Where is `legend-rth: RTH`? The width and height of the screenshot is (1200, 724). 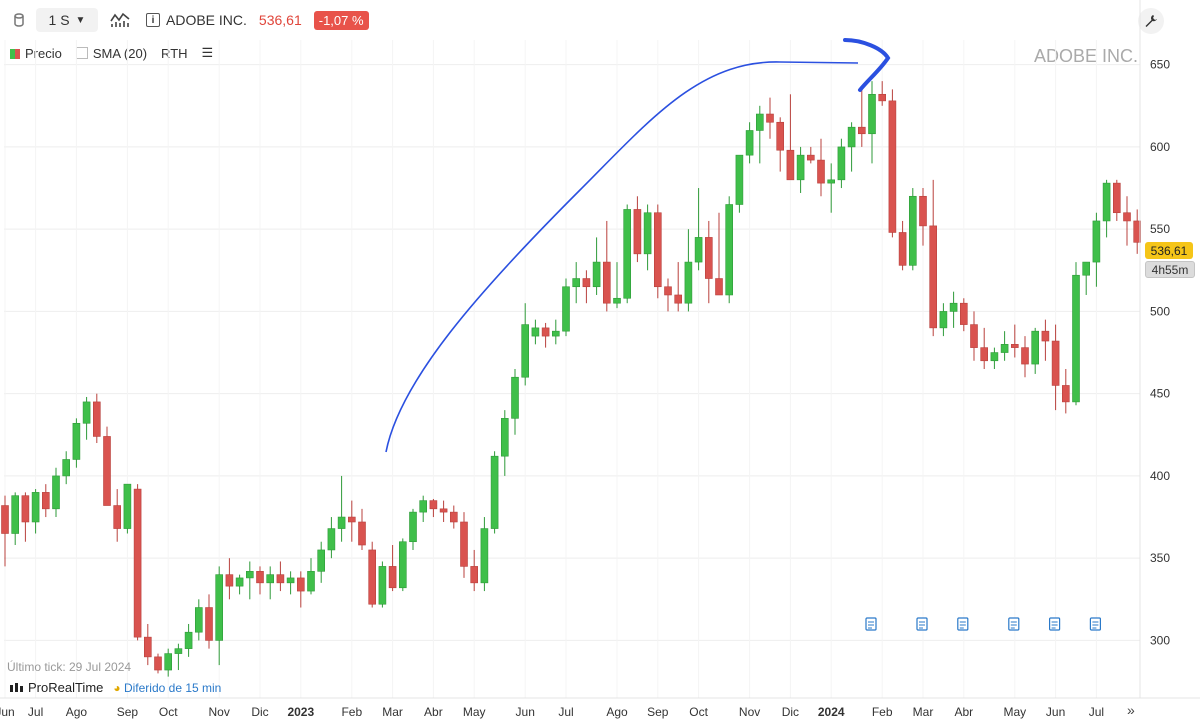 legend-rth: RTH is located at coordinates (174, 53).